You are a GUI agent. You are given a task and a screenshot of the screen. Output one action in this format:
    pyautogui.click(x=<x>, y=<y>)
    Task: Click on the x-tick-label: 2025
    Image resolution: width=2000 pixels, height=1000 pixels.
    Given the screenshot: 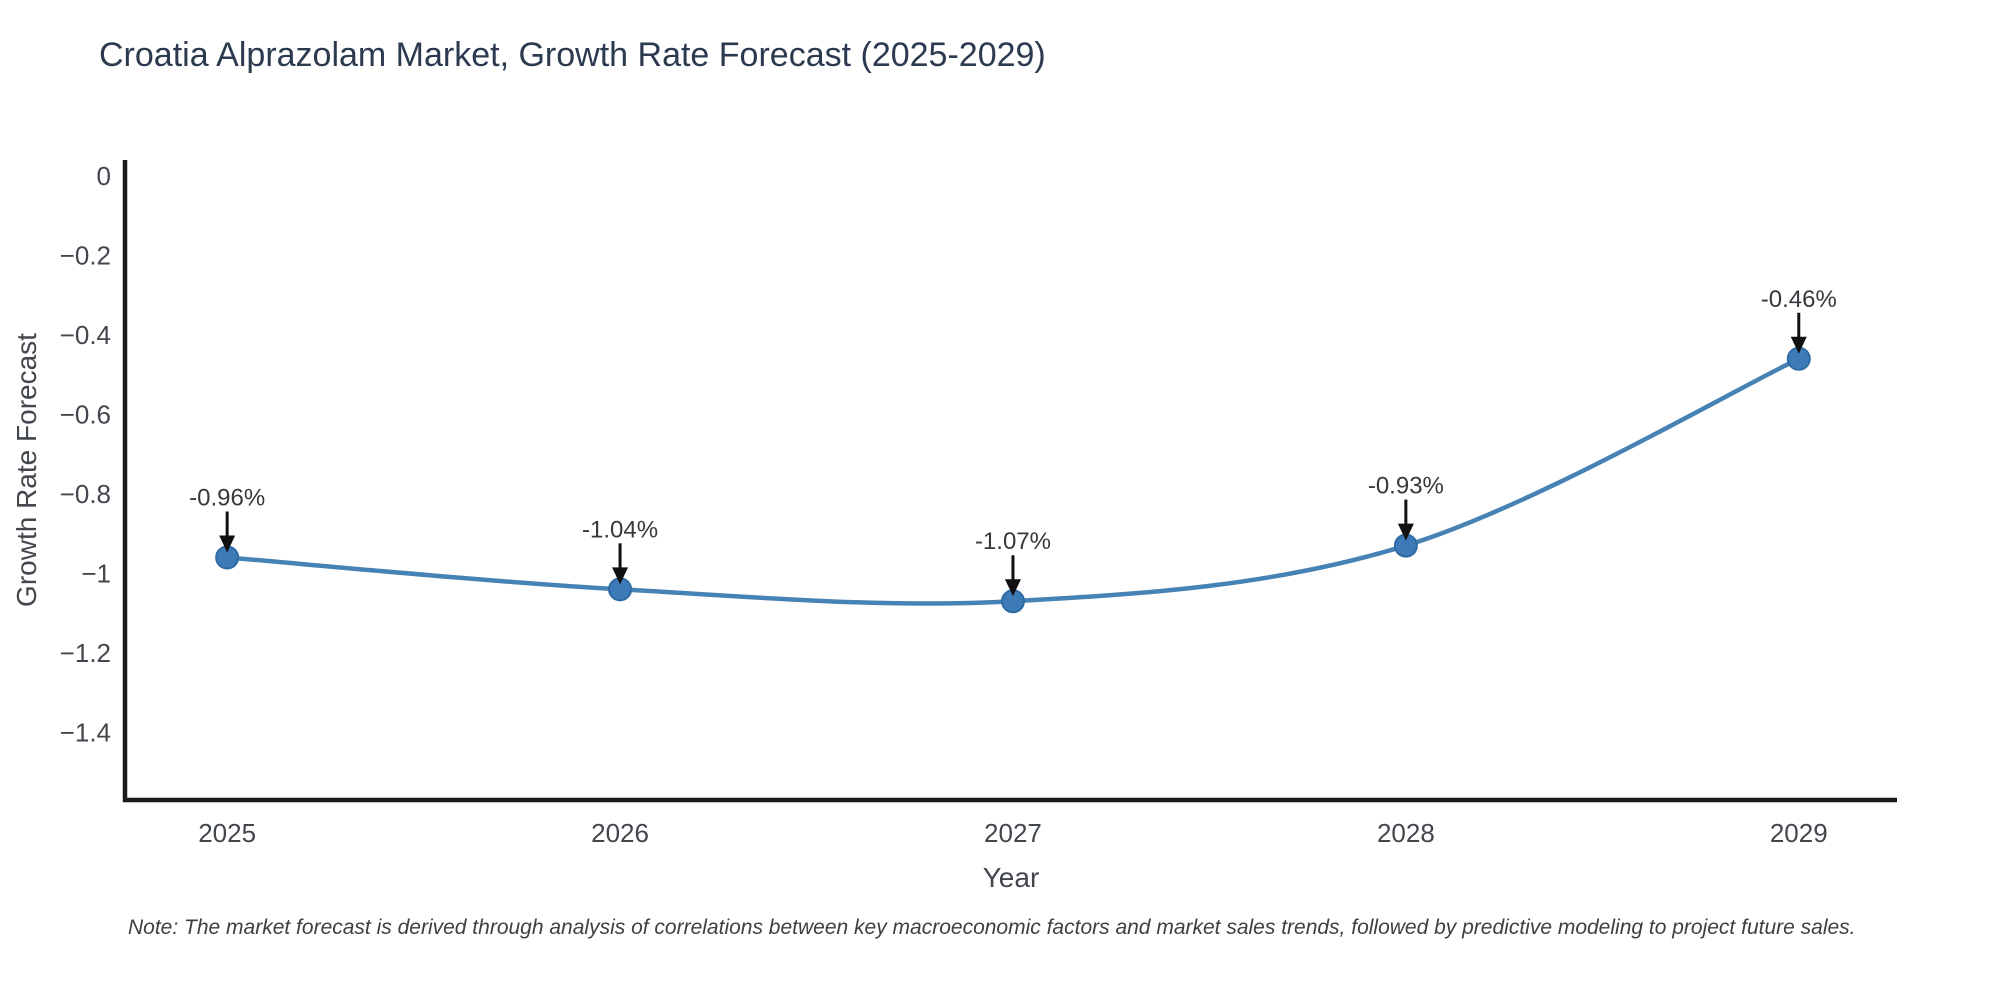 What is the action you would take?
    pyautogui.click(x=227, y=833)
    